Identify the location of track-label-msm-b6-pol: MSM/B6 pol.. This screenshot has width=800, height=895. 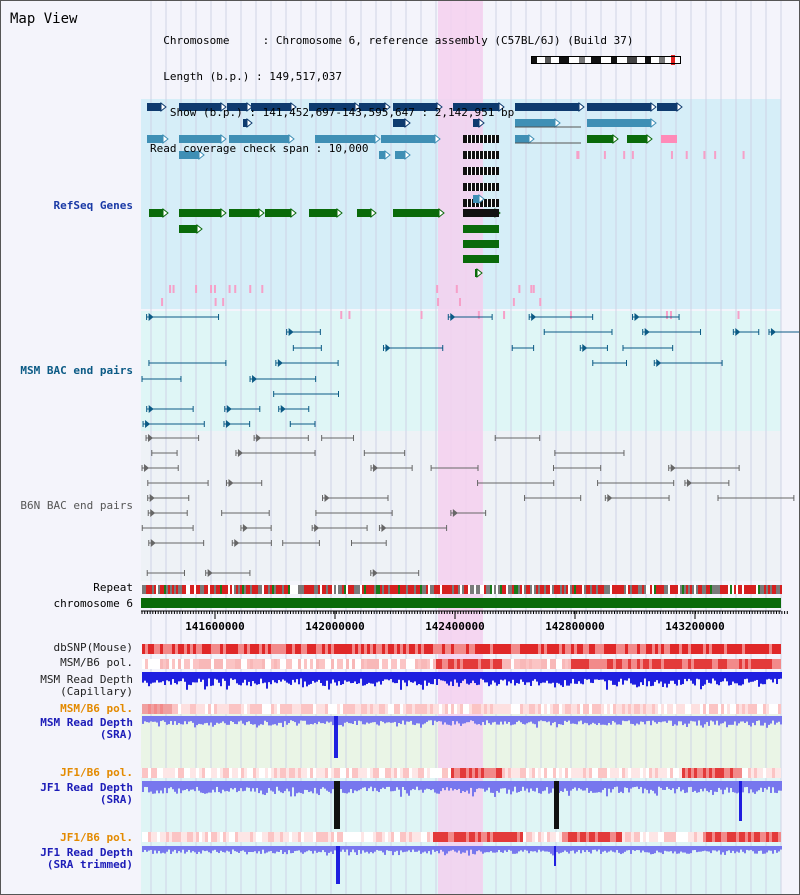
(96, 662).